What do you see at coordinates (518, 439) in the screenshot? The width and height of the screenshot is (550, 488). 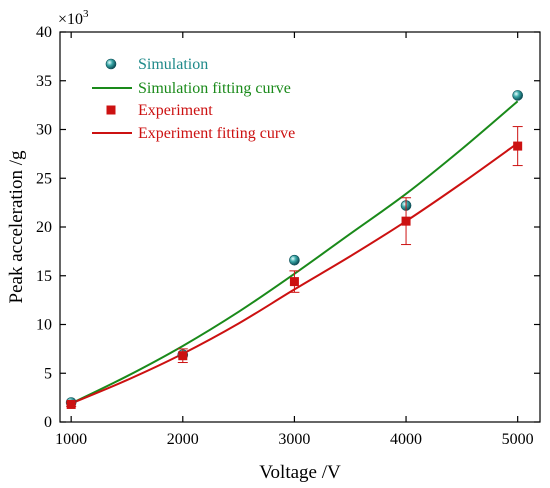 I see `x-tick-label: 5000` at bounding box center [518, 439].